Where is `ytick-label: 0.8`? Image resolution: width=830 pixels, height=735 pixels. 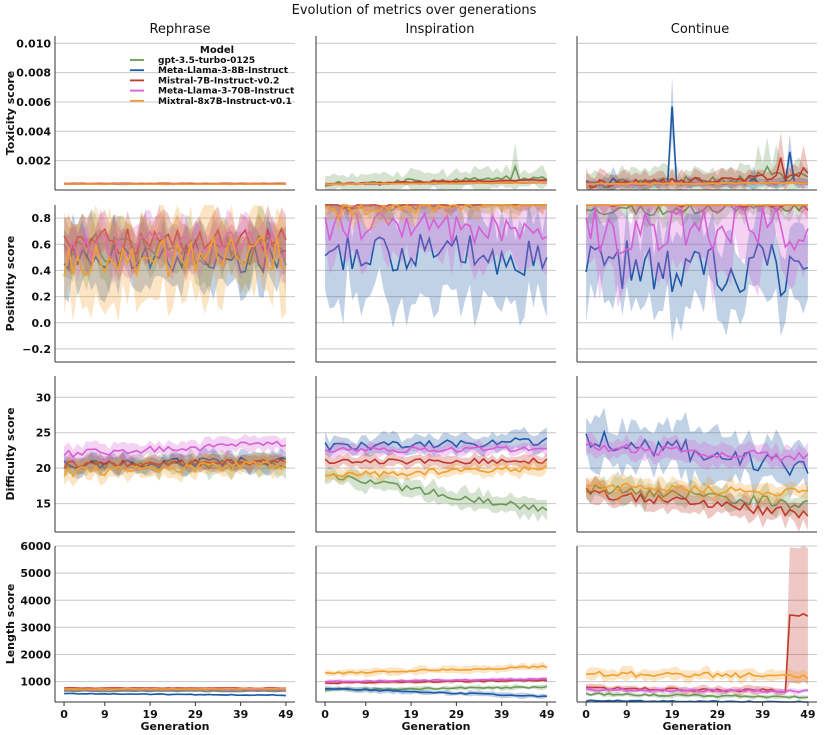
ytick-label: 0.8 is located at coordinates (42, 218).